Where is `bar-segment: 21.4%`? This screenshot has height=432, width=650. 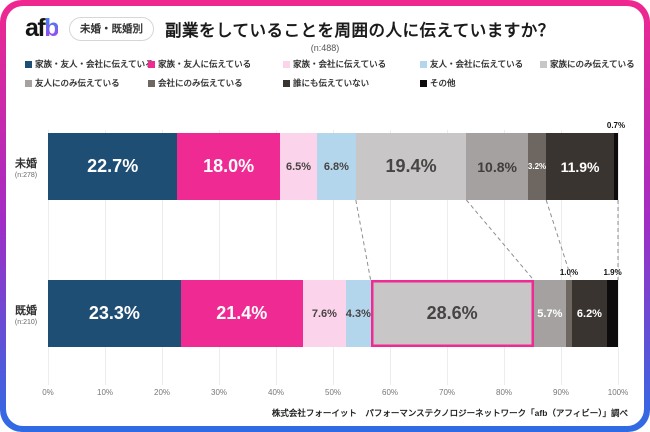
bar-segment: 21.4% is located at coordinates (241, 313).